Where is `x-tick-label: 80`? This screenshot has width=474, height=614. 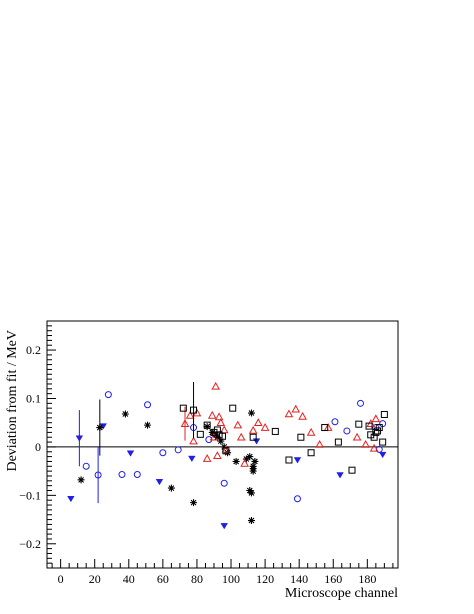 x-tick-label: 80 is located at coordinates (197, 579).